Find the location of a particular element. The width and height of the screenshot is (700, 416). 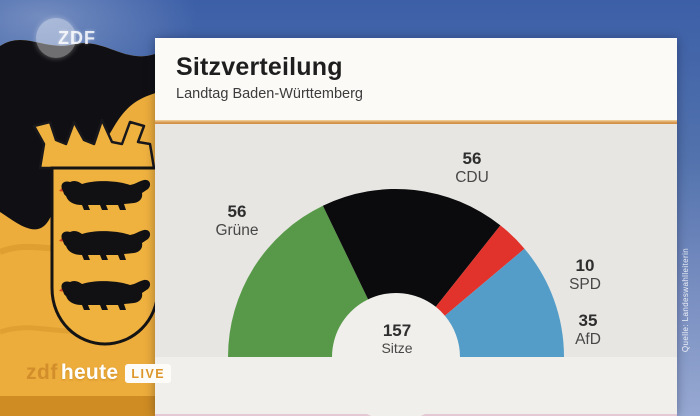

zdfheute-live-logo: zdf heute LIVE is located at coordinates (99, 373).